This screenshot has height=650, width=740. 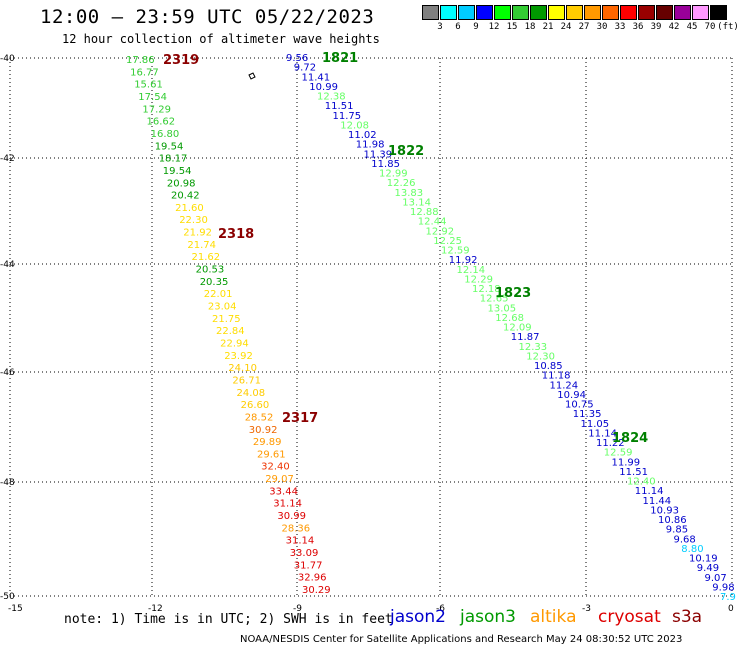 What do you see at coordinates (304, 553) in the screenshot?
I see `wave-height-value: 33.09` at bounding box center [304, 553].